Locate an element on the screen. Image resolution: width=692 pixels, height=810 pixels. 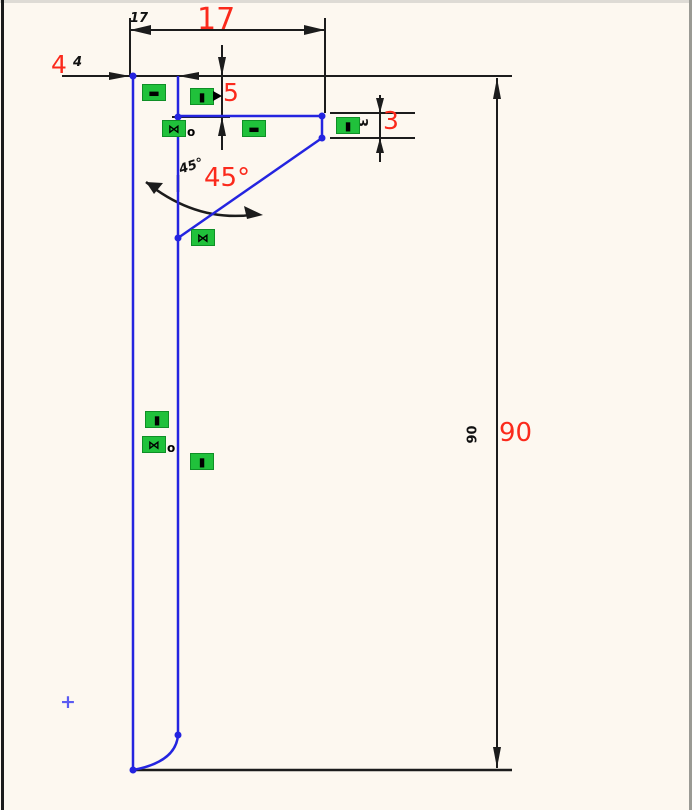
annotation-3: 3 is located at coordinates (391, 120).